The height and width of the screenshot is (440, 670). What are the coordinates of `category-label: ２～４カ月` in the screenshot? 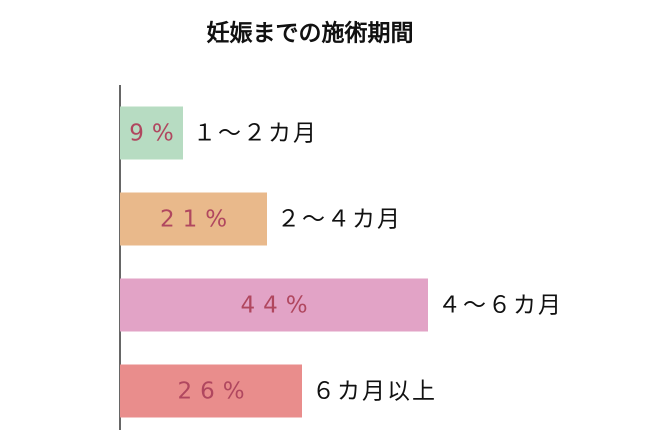 It's located at (339, 220).